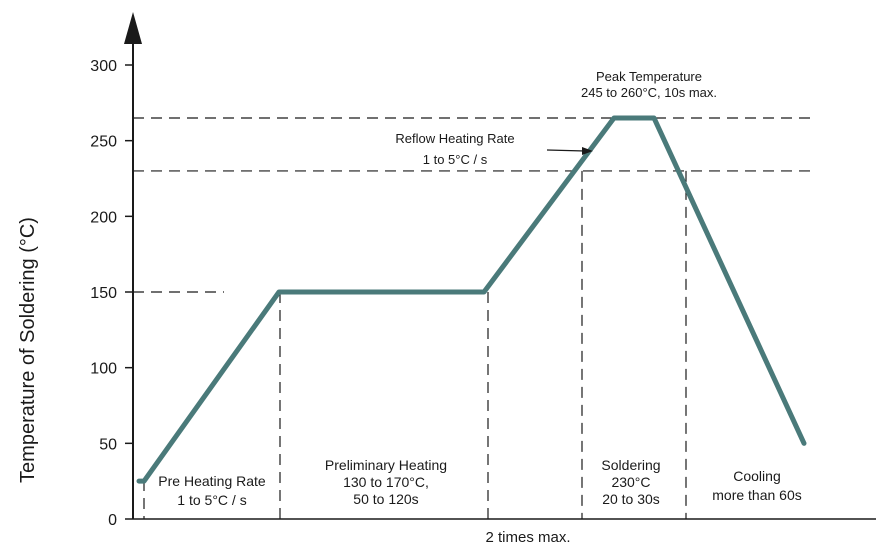 The image size is (879, 549). I want to click on reflow-rate-detail: 1 to 5°C / s, so click(455, 159).